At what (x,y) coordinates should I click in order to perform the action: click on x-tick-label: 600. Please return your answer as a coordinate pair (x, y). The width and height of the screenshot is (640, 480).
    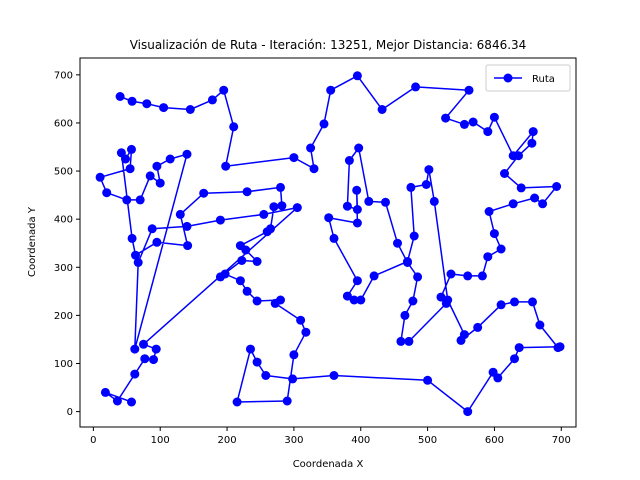
    Looking at the image, I should click on (494, 440).